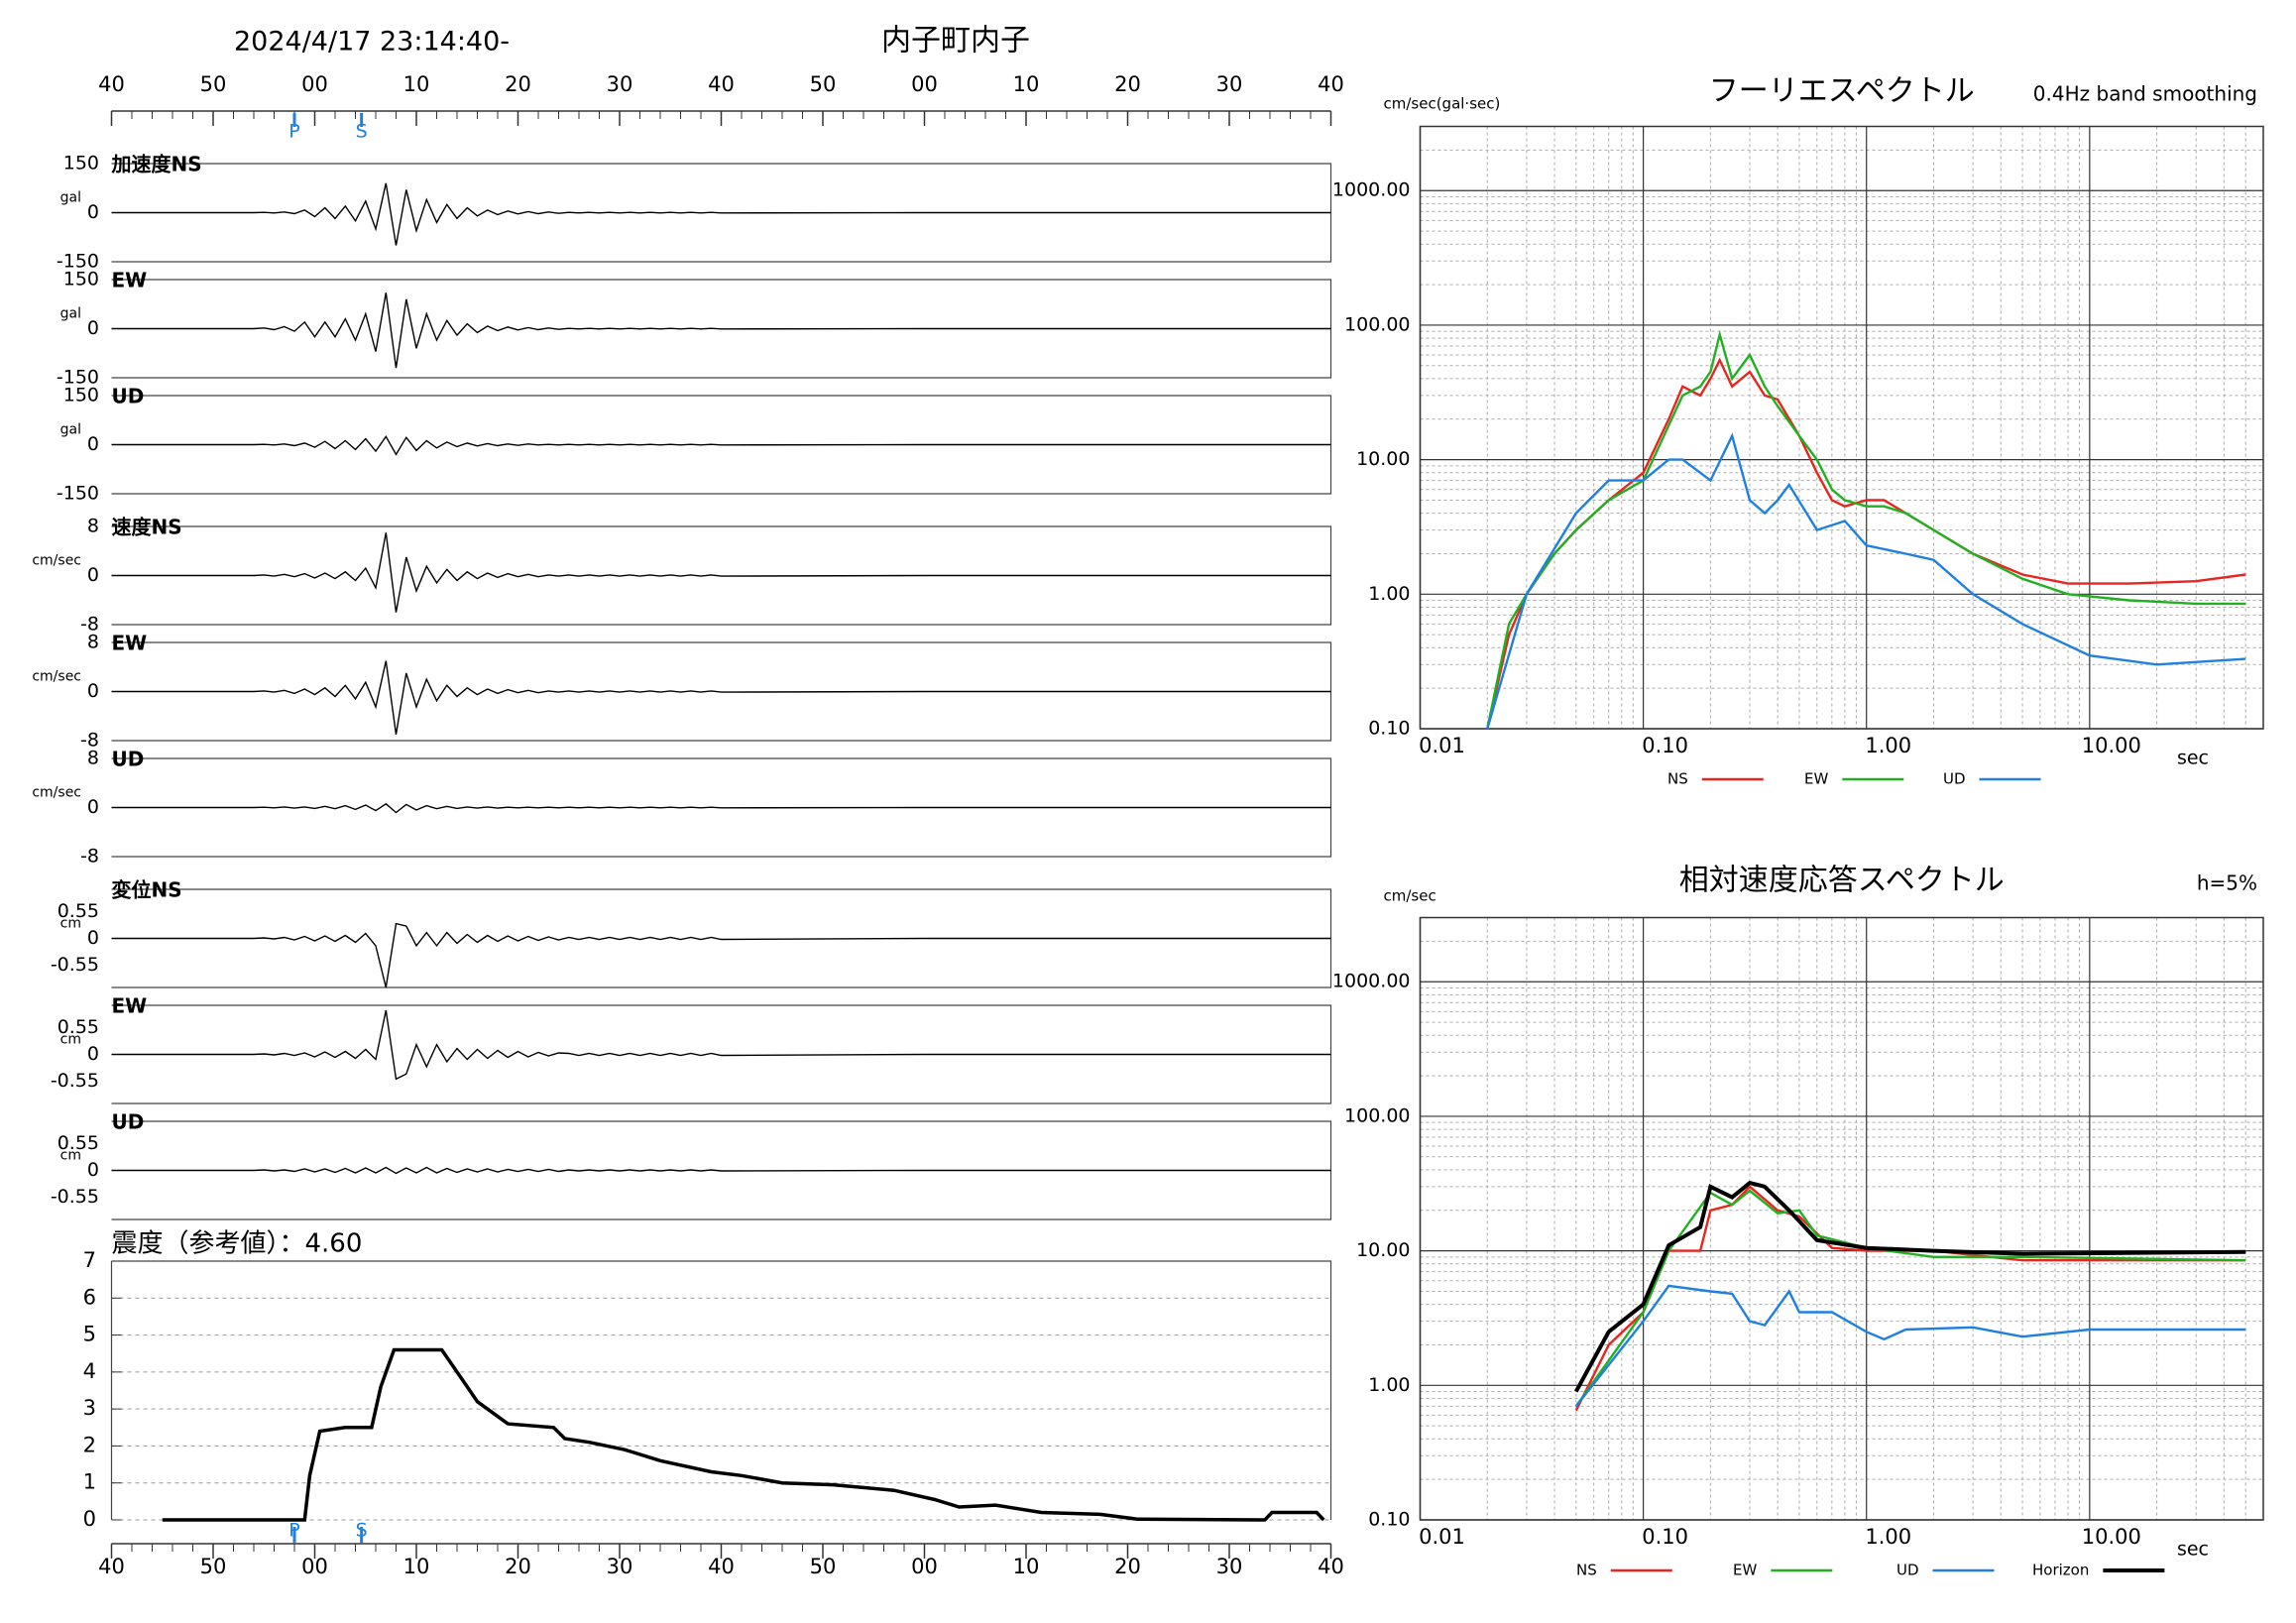 The height and width of the screenshot is (1623, 2296). Describe the element at coordinates (1410, 896) in the screenshot. I see `y-axis-unit: cm/sec` at that location.